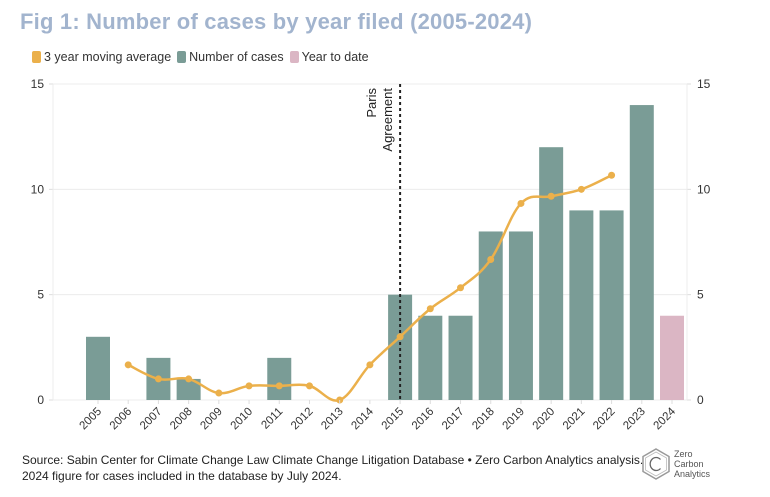  Describe the element at coordinates (692, 474) in the screenshot. I see `logo-line-3: Analytics` at that location.